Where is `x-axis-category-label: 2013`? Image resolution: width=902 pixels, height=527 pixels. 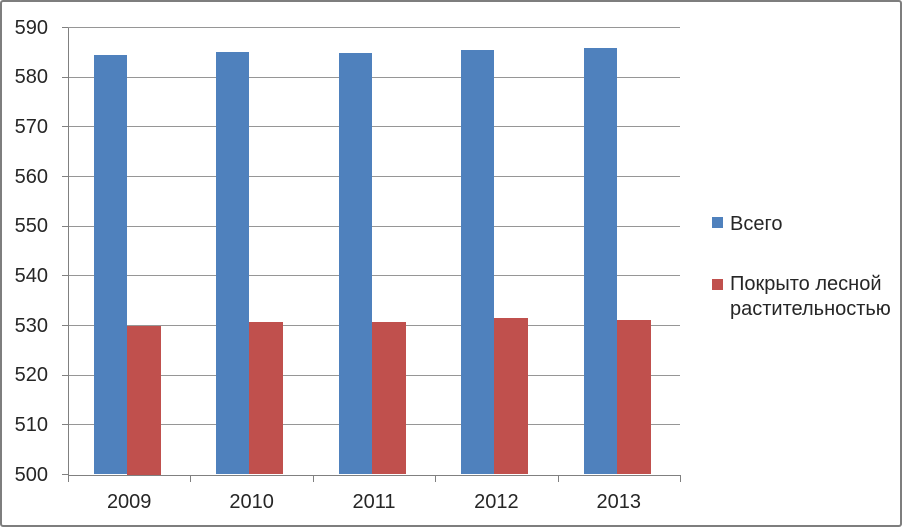
x-axis-category-label: 2013 is located at coordinates (619, 502).